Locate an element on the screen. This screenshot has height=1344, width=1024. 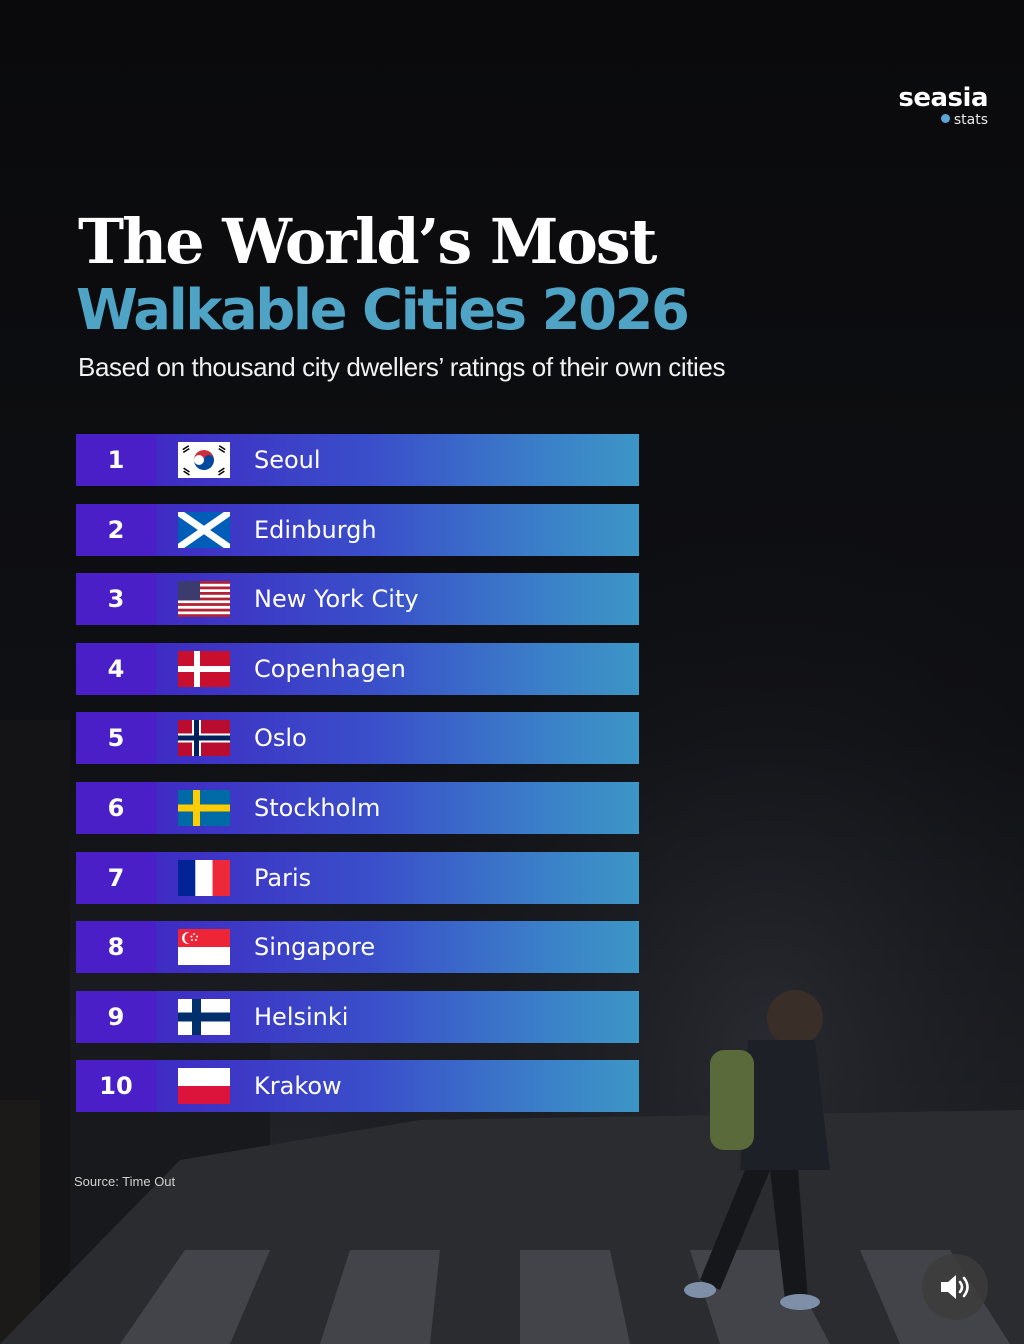
ranking-bar: Stockholm is located at coordinates (397, 807).